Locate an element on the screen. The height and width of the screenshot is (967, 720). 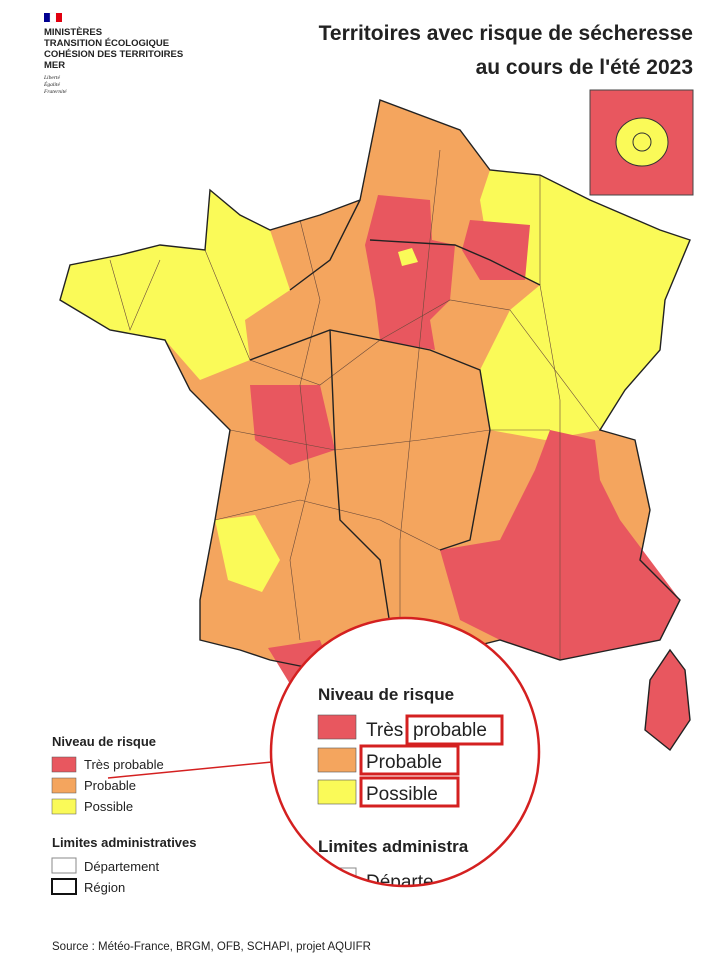
legend-label: Très probable is located at coordinates (124, 764).